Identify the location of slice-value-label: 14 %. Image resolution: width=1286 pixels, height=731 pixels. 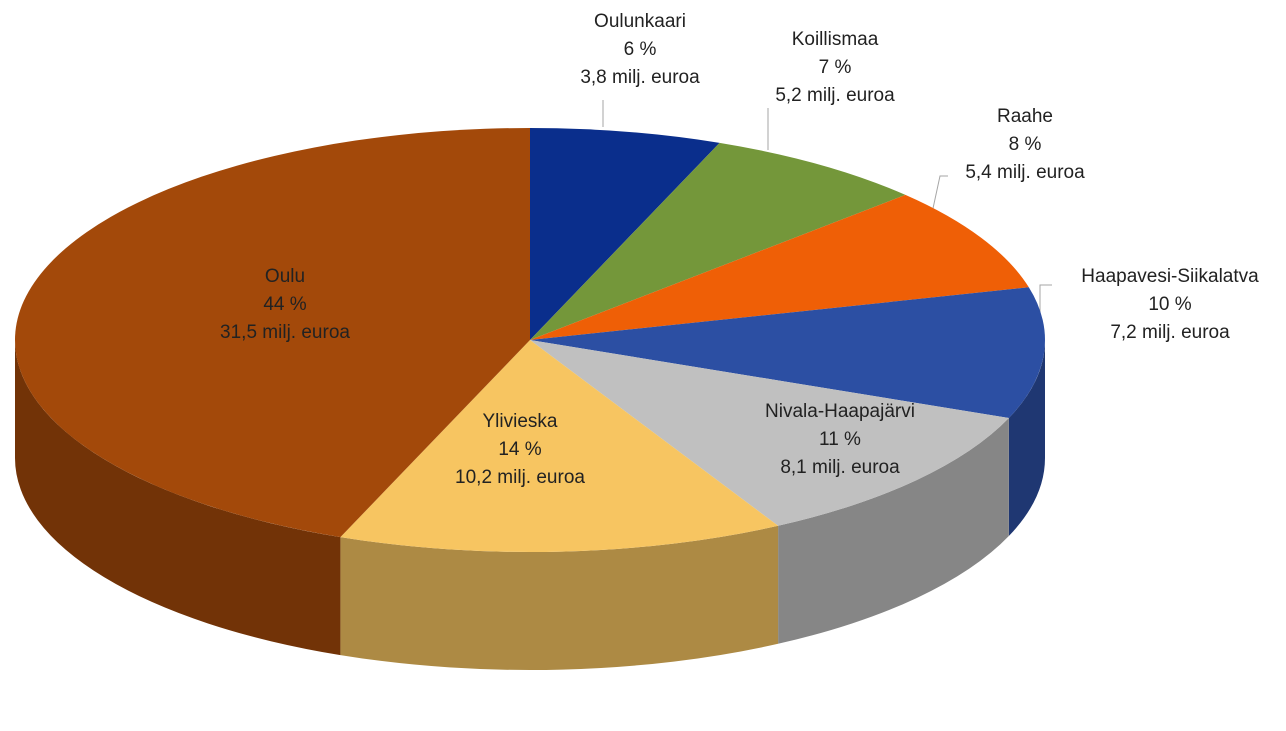
(519, 449).